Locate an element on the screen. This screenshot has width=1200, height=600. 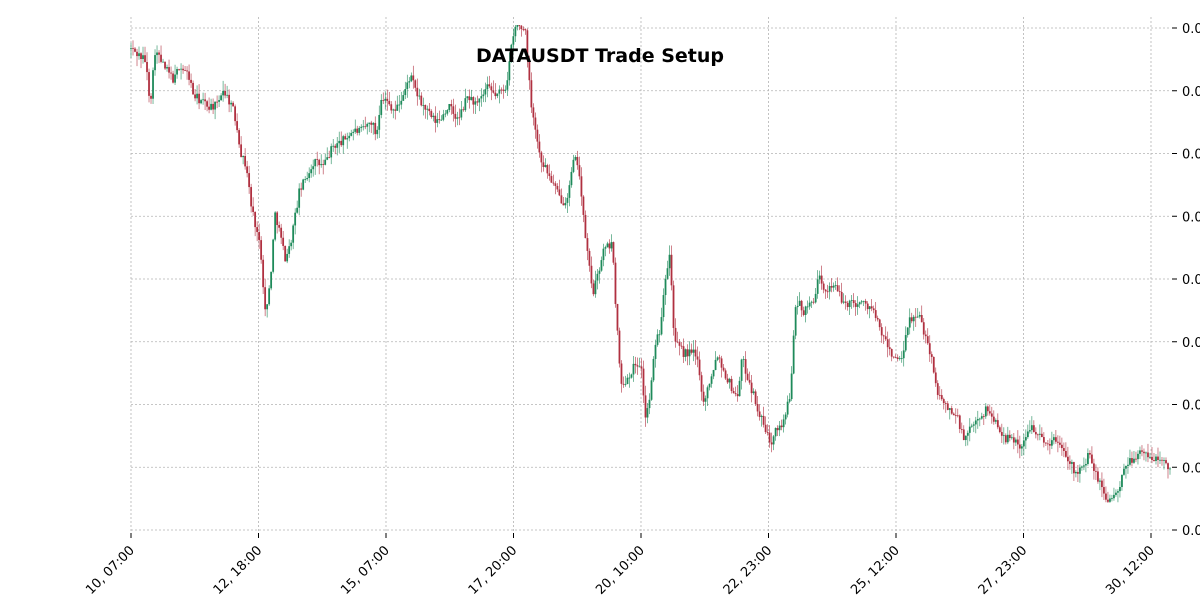
x-tick-label: 30, 12:00 is located at coordinates (1130, 570).